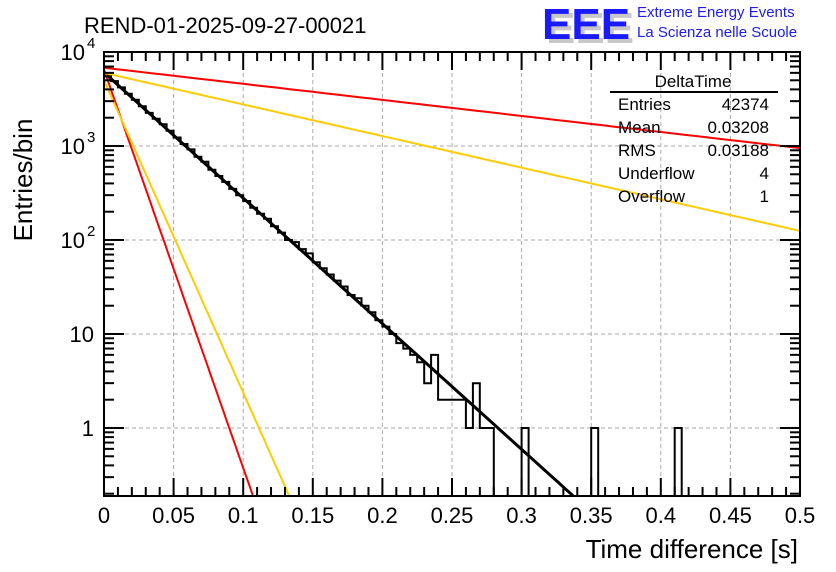 The image size is (836, 572). What do you see at coordinates (382, 515) in the screenshot?
I see `x-tick-label: 0.2` at bounding box center [382, 515].